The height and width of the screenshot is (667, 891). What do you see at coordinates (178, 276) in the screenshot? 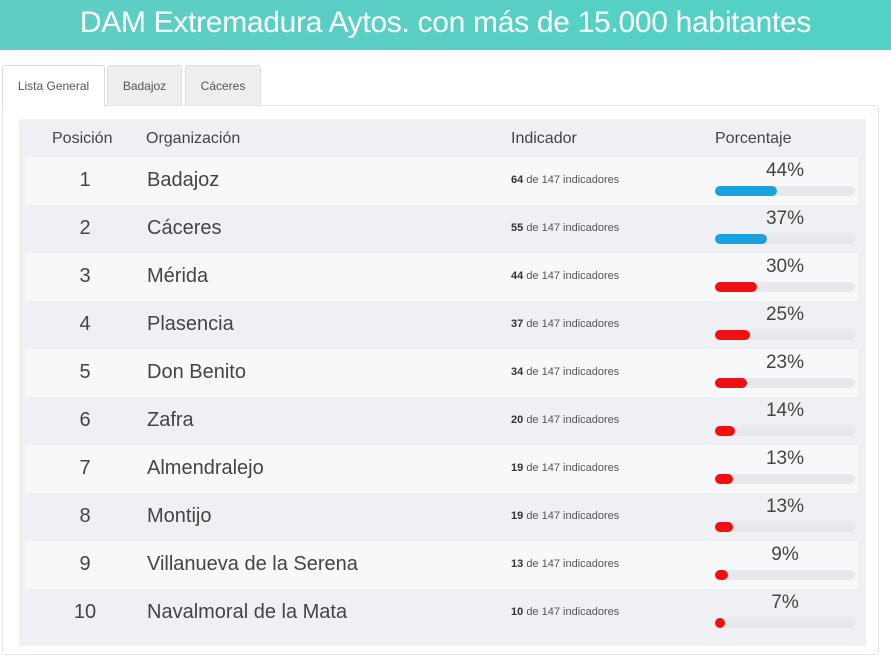
I see `row-organization: Mérida` at bounding box center [178, 276].